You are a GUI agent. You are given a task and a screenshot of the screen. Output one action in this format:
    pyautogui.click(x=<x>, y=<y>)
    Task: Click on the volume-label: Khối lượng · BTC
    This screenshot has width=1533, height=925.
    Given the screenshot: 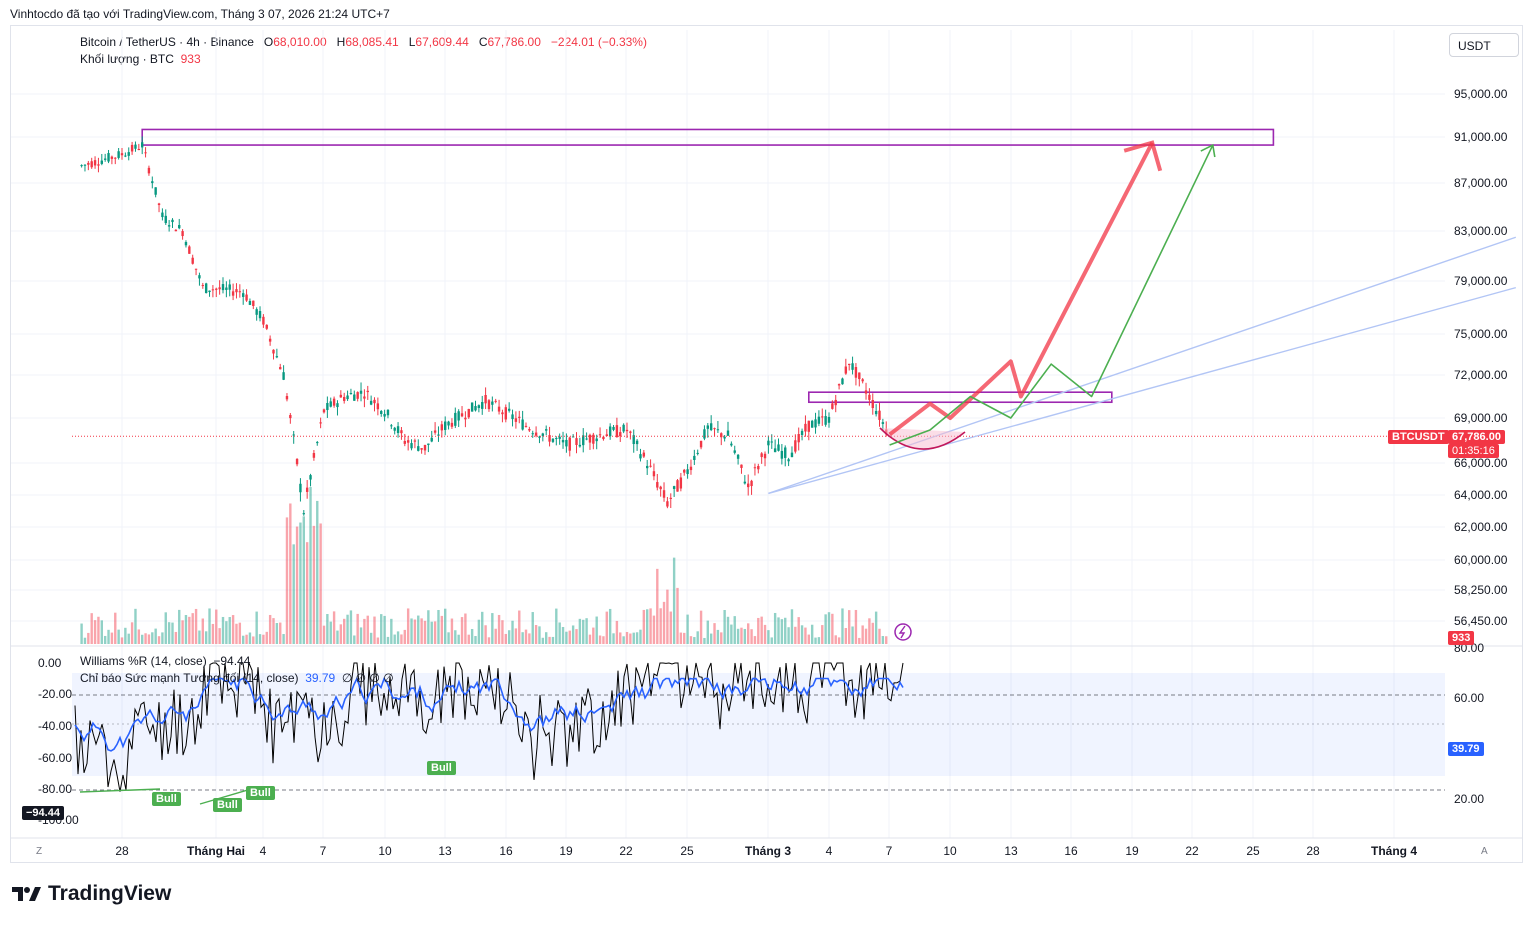 What is the action you would take?
    pyautogui.click(x=127, y=59)
    